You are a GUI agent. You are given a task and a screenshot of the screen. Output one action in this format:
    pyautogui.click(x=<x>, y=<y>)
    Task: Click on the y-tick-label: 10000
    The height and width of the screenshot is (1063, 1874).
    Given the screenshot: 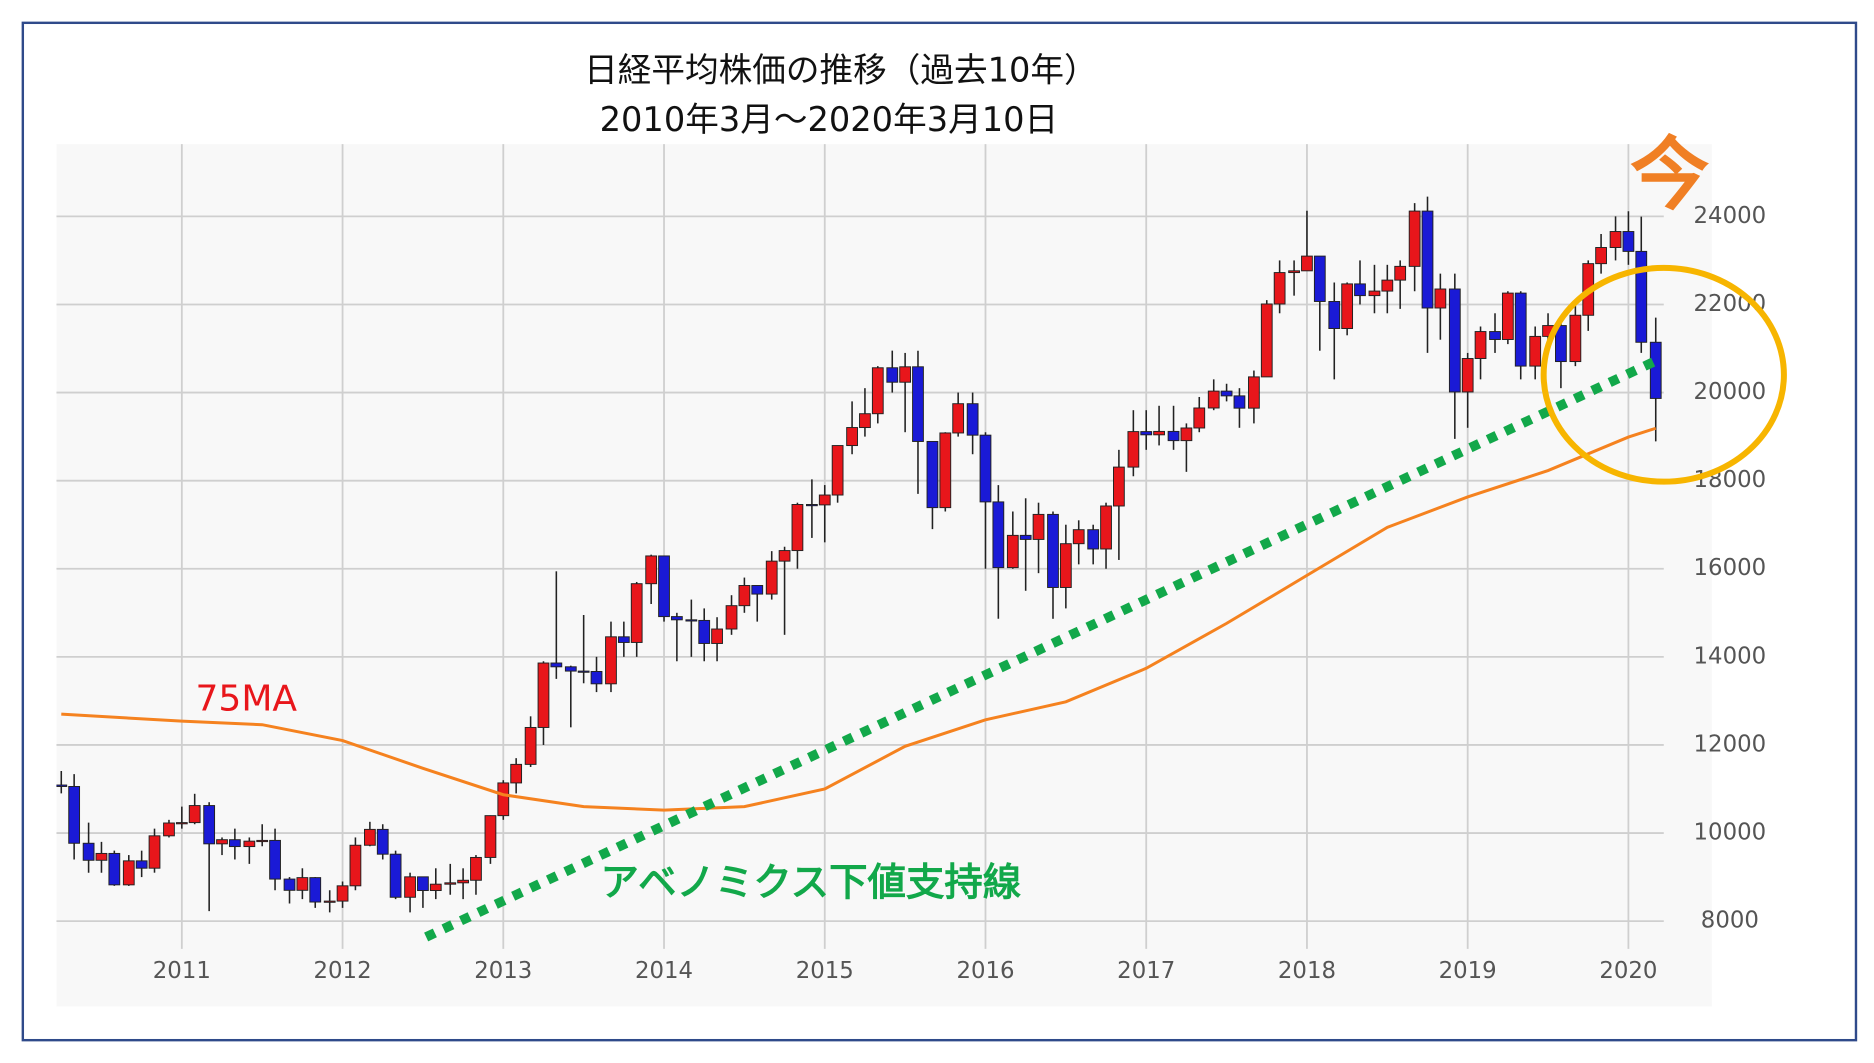 What is the action you would take?
    pyautogui.click(x=1730, y=833)
    